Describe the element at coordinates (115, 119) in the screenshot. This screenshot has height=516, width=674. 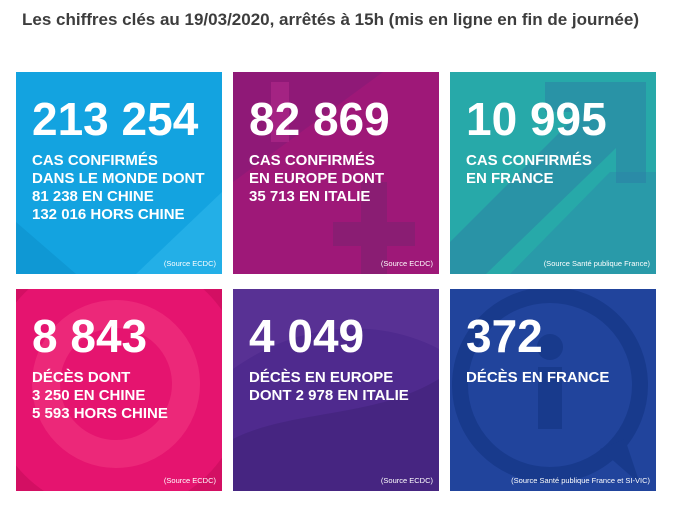
I see `world-cases-number: 213 254` at that location.